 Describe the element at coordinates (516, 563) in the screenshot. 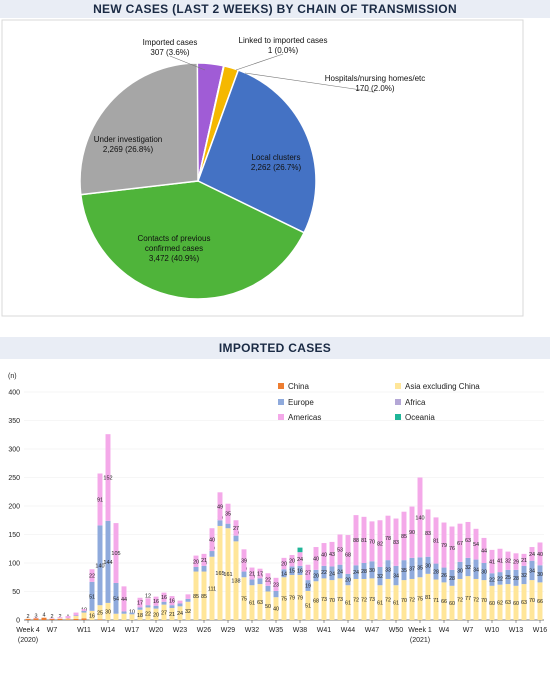

I see `bar-value-label: 29` at that location.